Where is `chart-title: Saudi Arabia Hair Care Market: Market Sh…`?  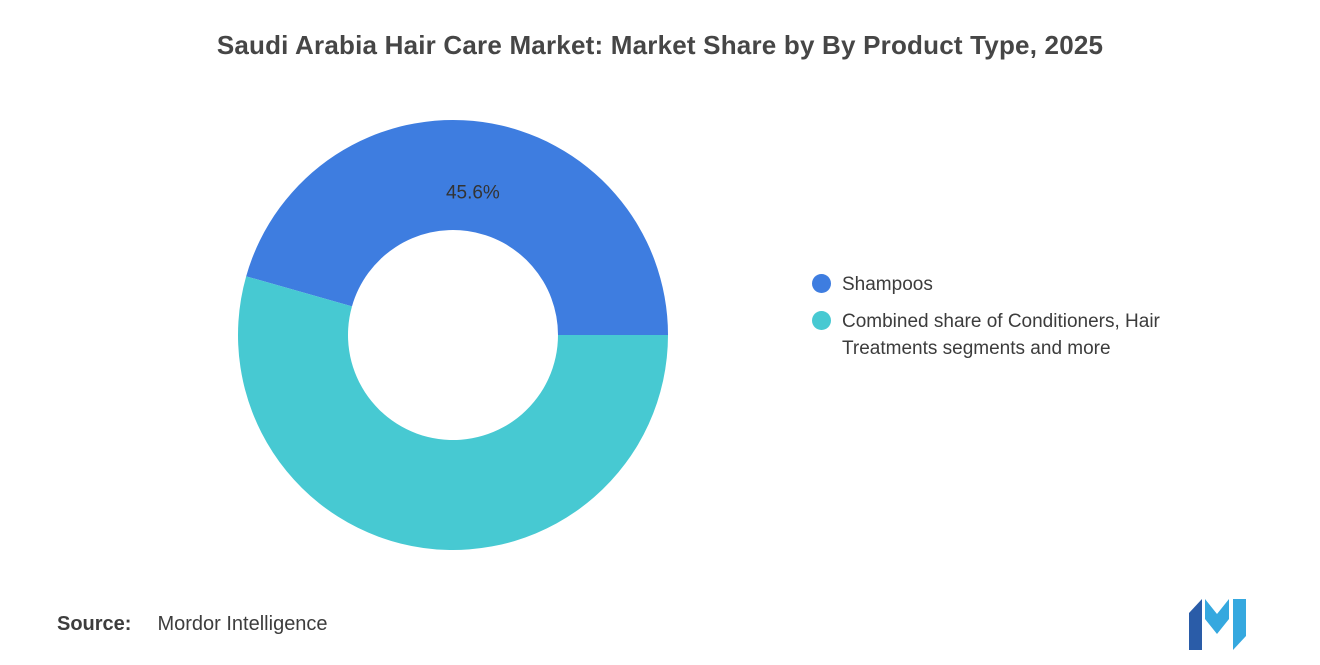 chart-title: Saudi Arabia Hair Care Market: Market Sh… is located at coordinates (660, 45).